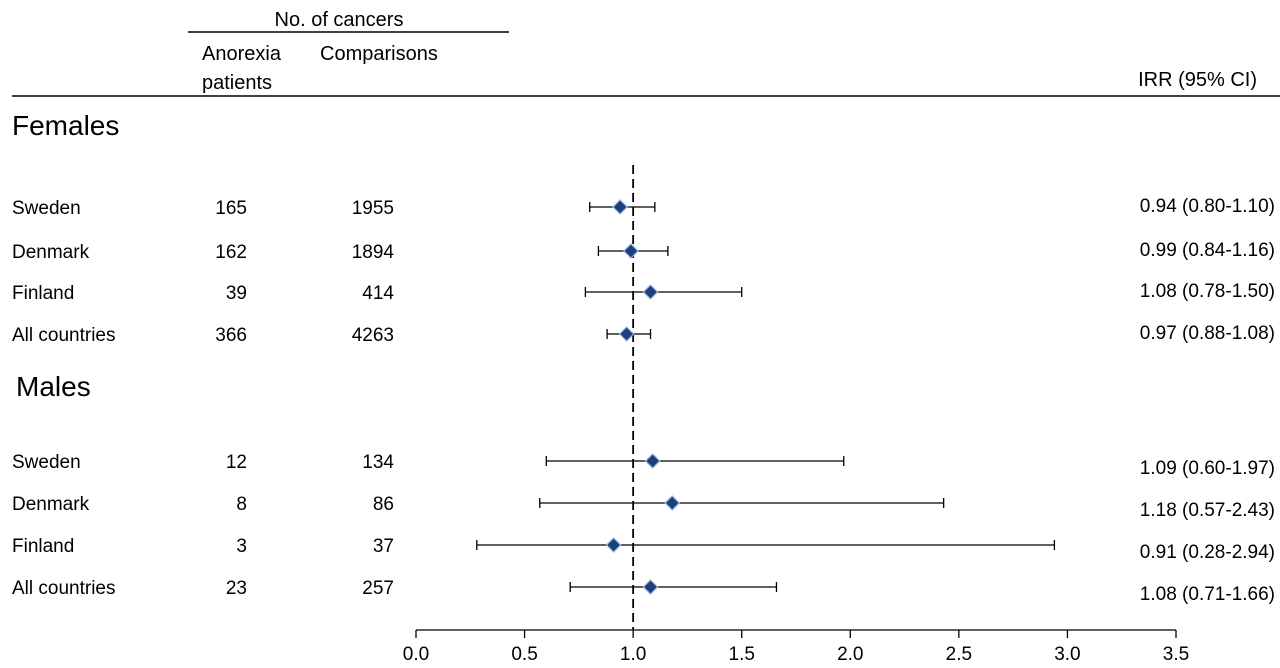  Describe the element at coordinates (416, 654) in the screenshot. I see `x-tick-label: 0.0` at that location.